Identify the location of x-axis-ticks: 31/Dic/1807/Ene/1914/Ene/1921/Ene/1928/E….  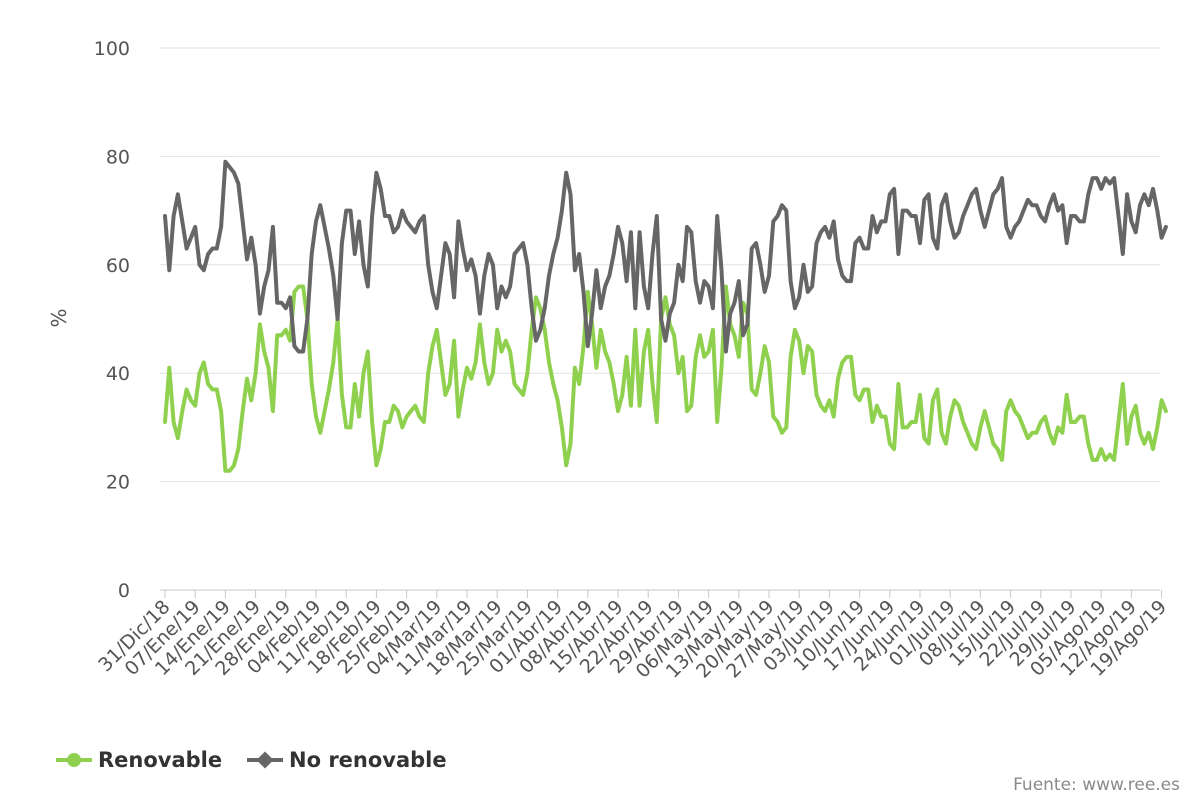
(632, 636).